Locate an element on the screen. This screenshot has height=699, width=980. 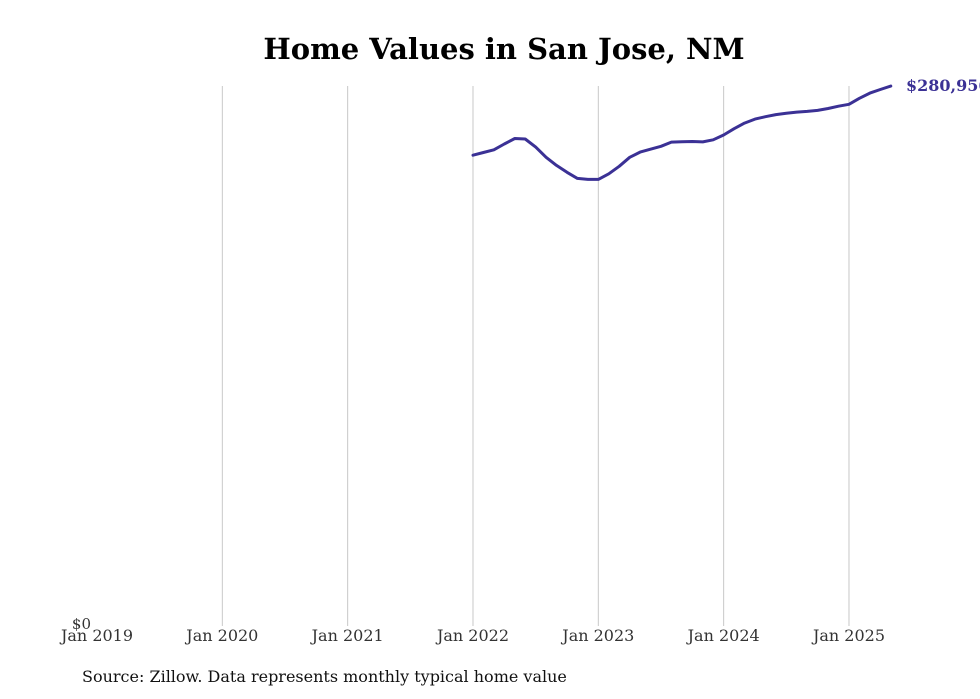
chart-title: Home Values in San Jose, NM is located at coordinates (503, 49).